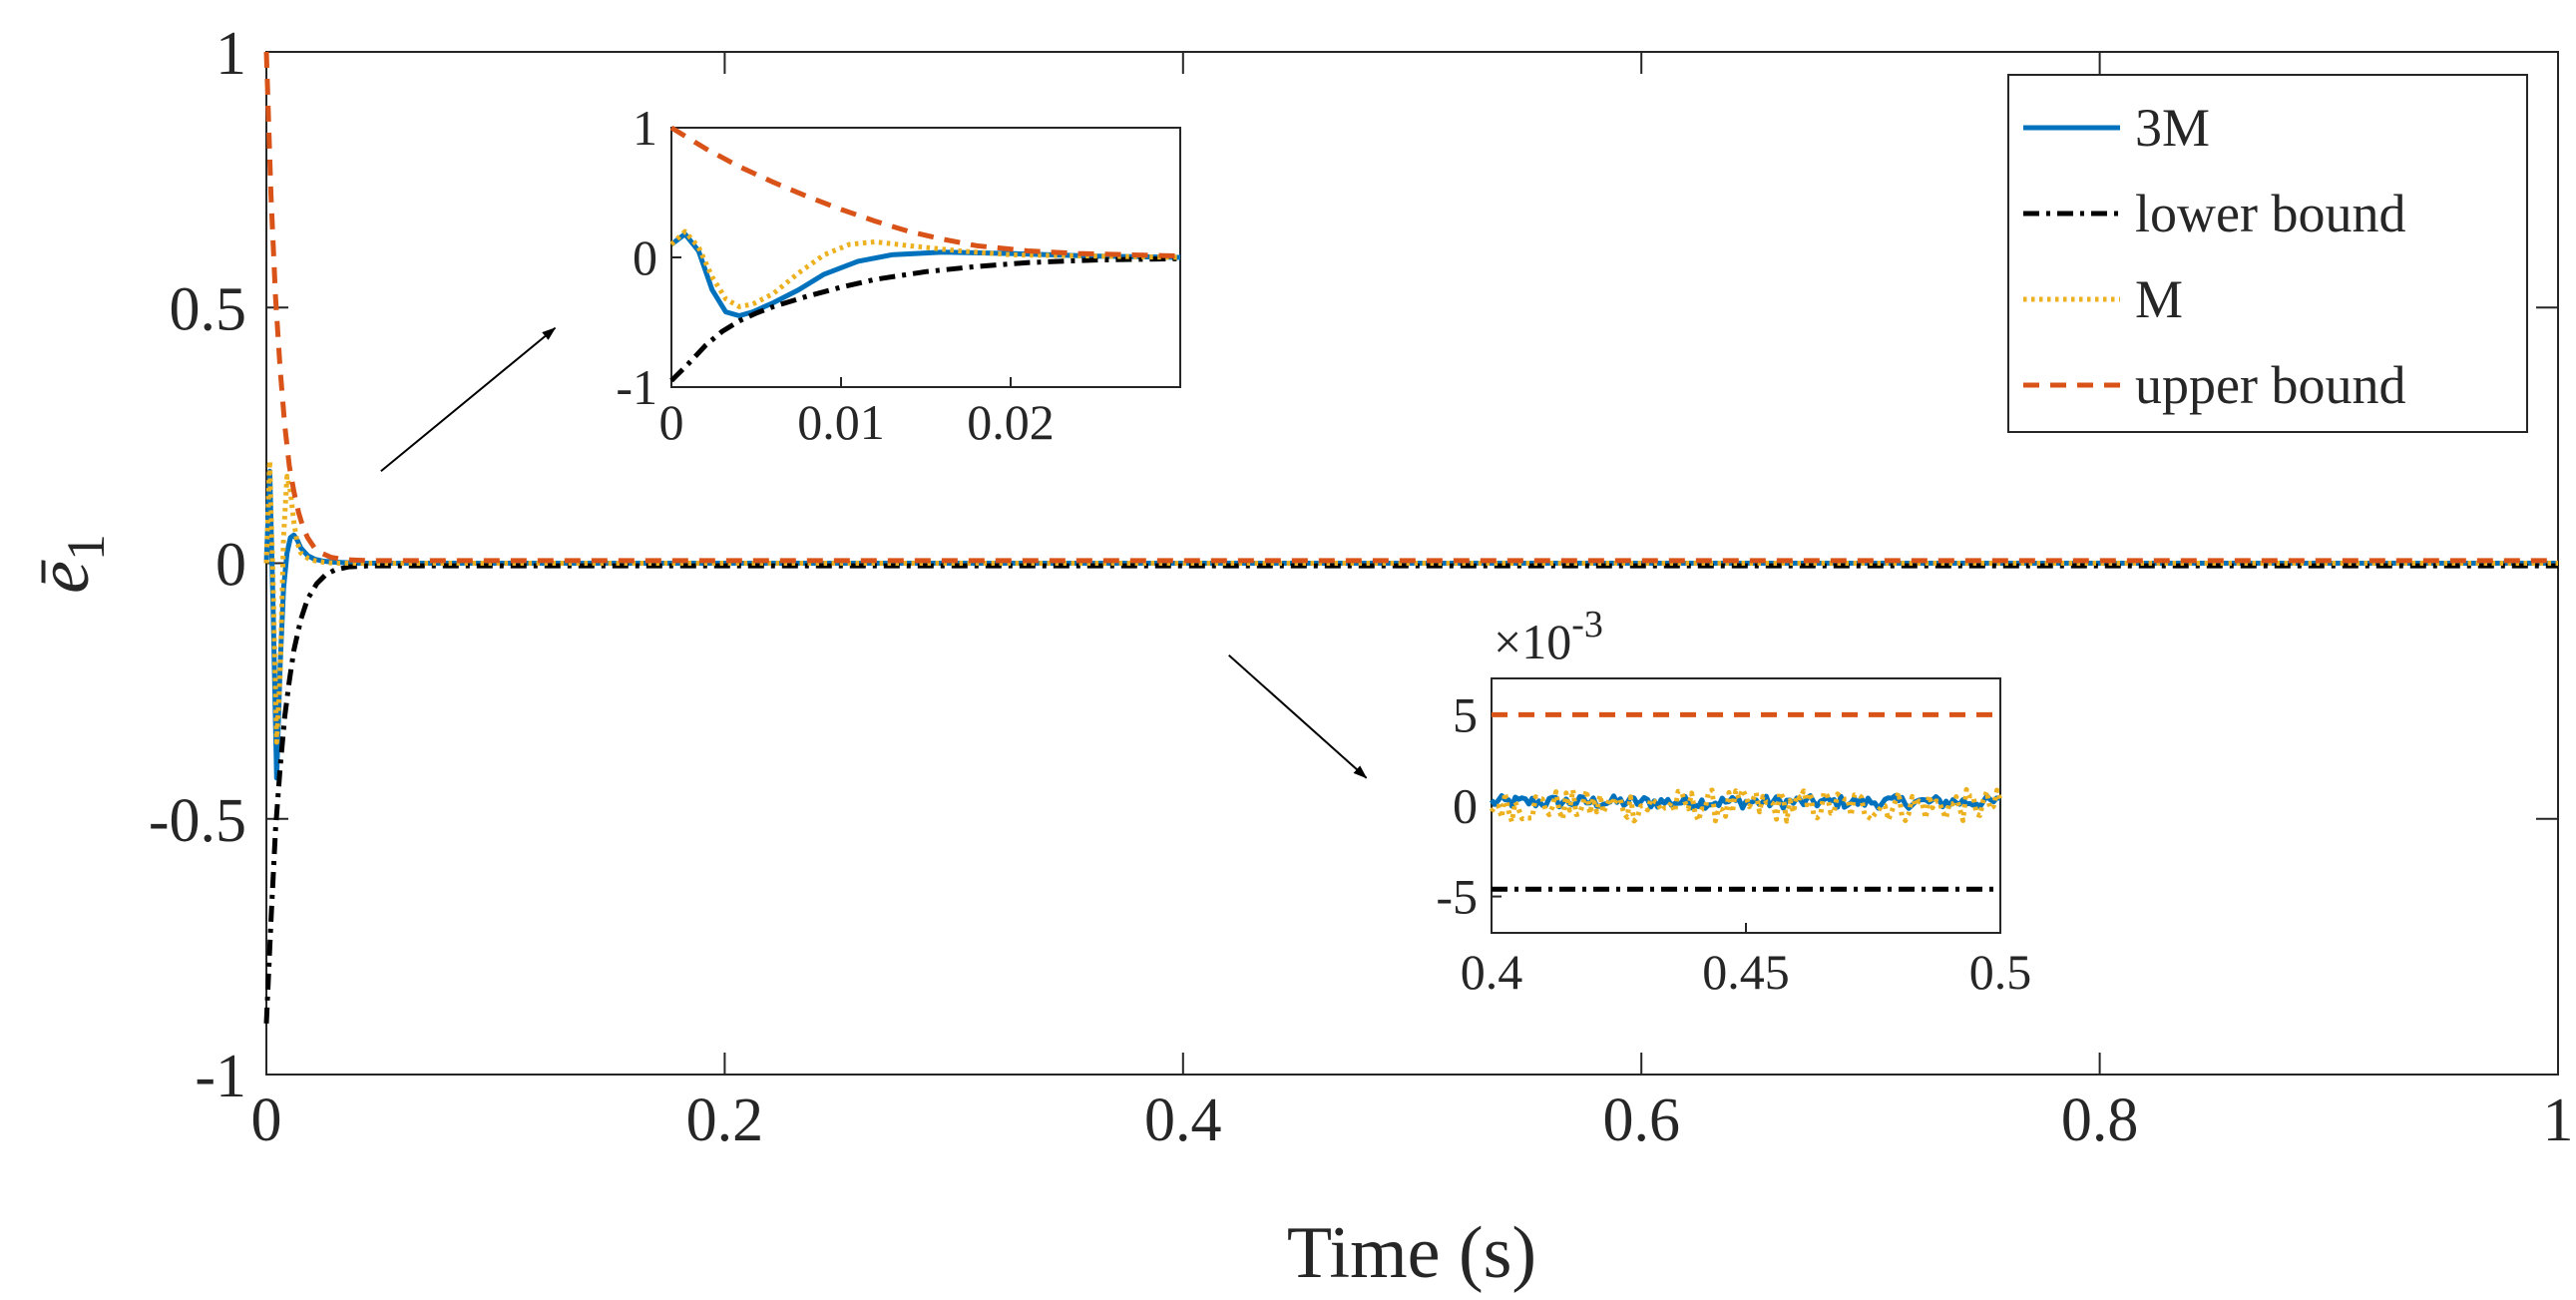 The width and height of the screenshot is (2576, 1300). I want to click on arrow-to-early-inset, so click(468, 399).